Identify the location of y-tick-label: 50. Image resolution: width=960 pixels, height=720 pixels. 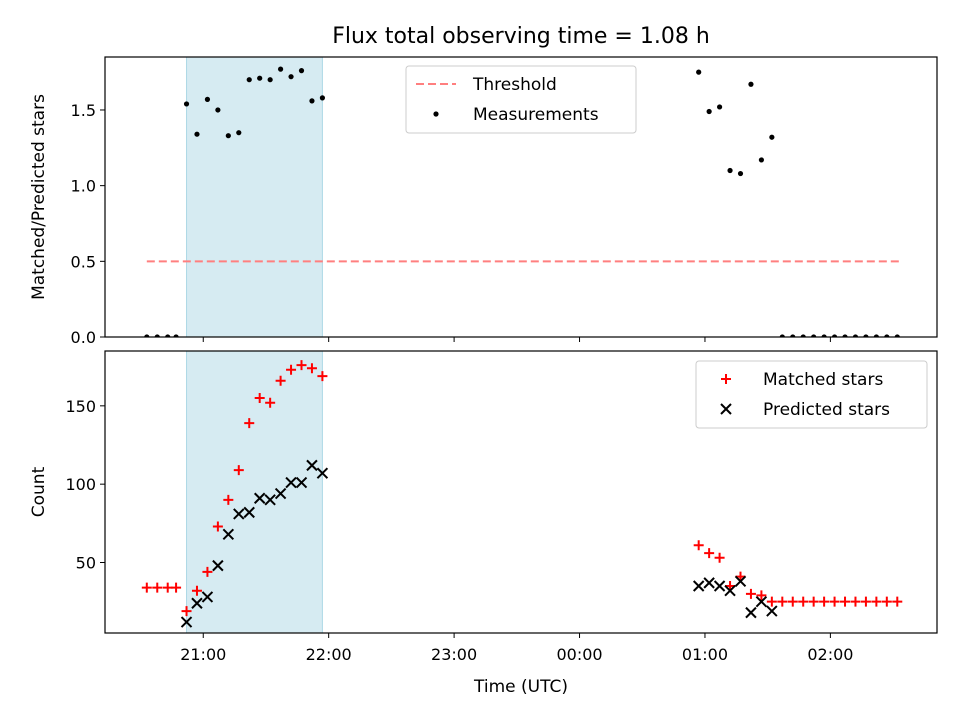
(86, 563).